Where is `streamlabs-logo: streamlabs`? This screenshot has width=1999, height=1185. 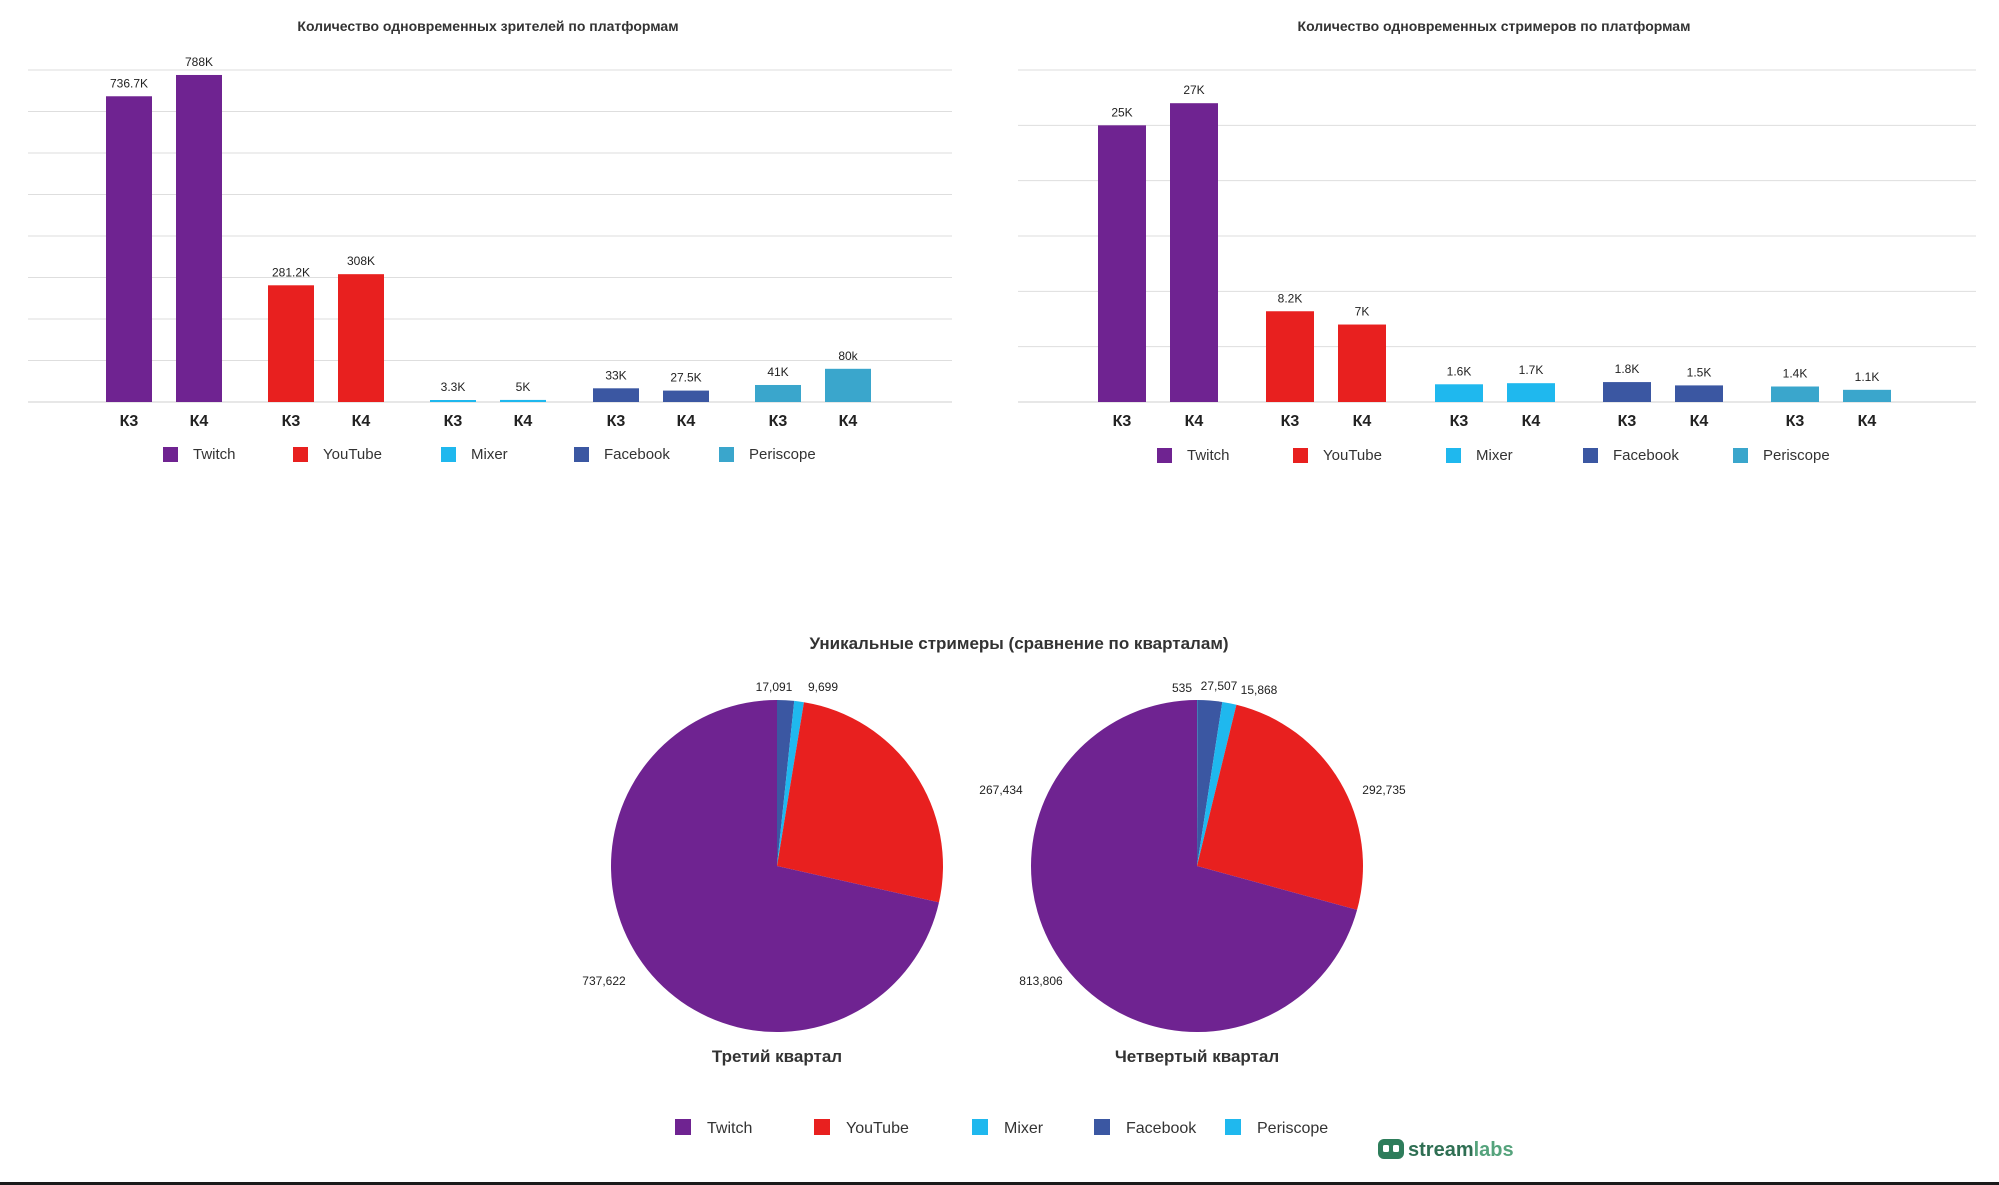
streamlabs-logo: streamlabs is located at coordinates (1446, 1150).